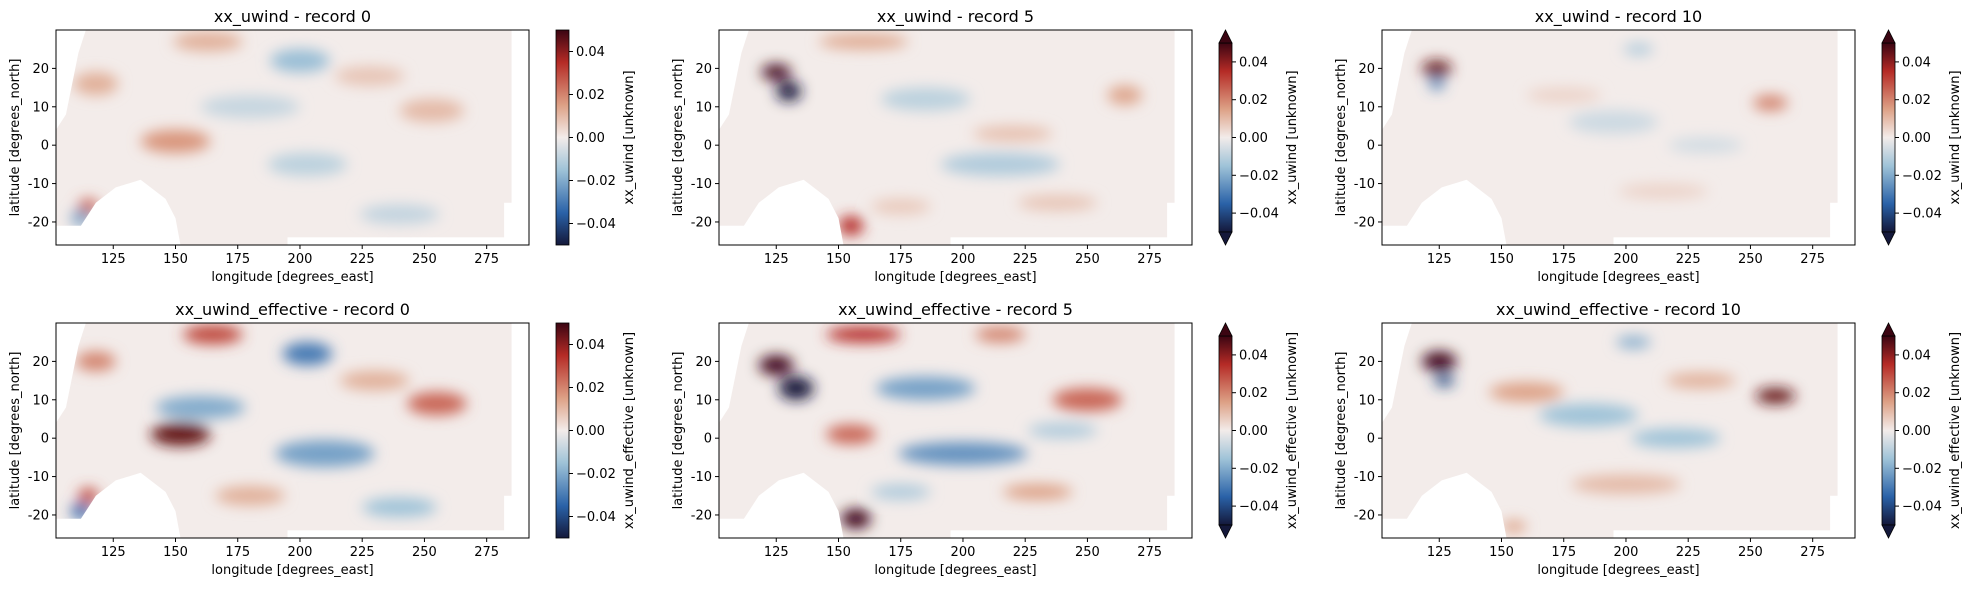 The width and height of the screenshot is (1972, 590). Describe the element at coordinates (838, 259) in the screenshot. I see `x-tick-label: 150` at that location.